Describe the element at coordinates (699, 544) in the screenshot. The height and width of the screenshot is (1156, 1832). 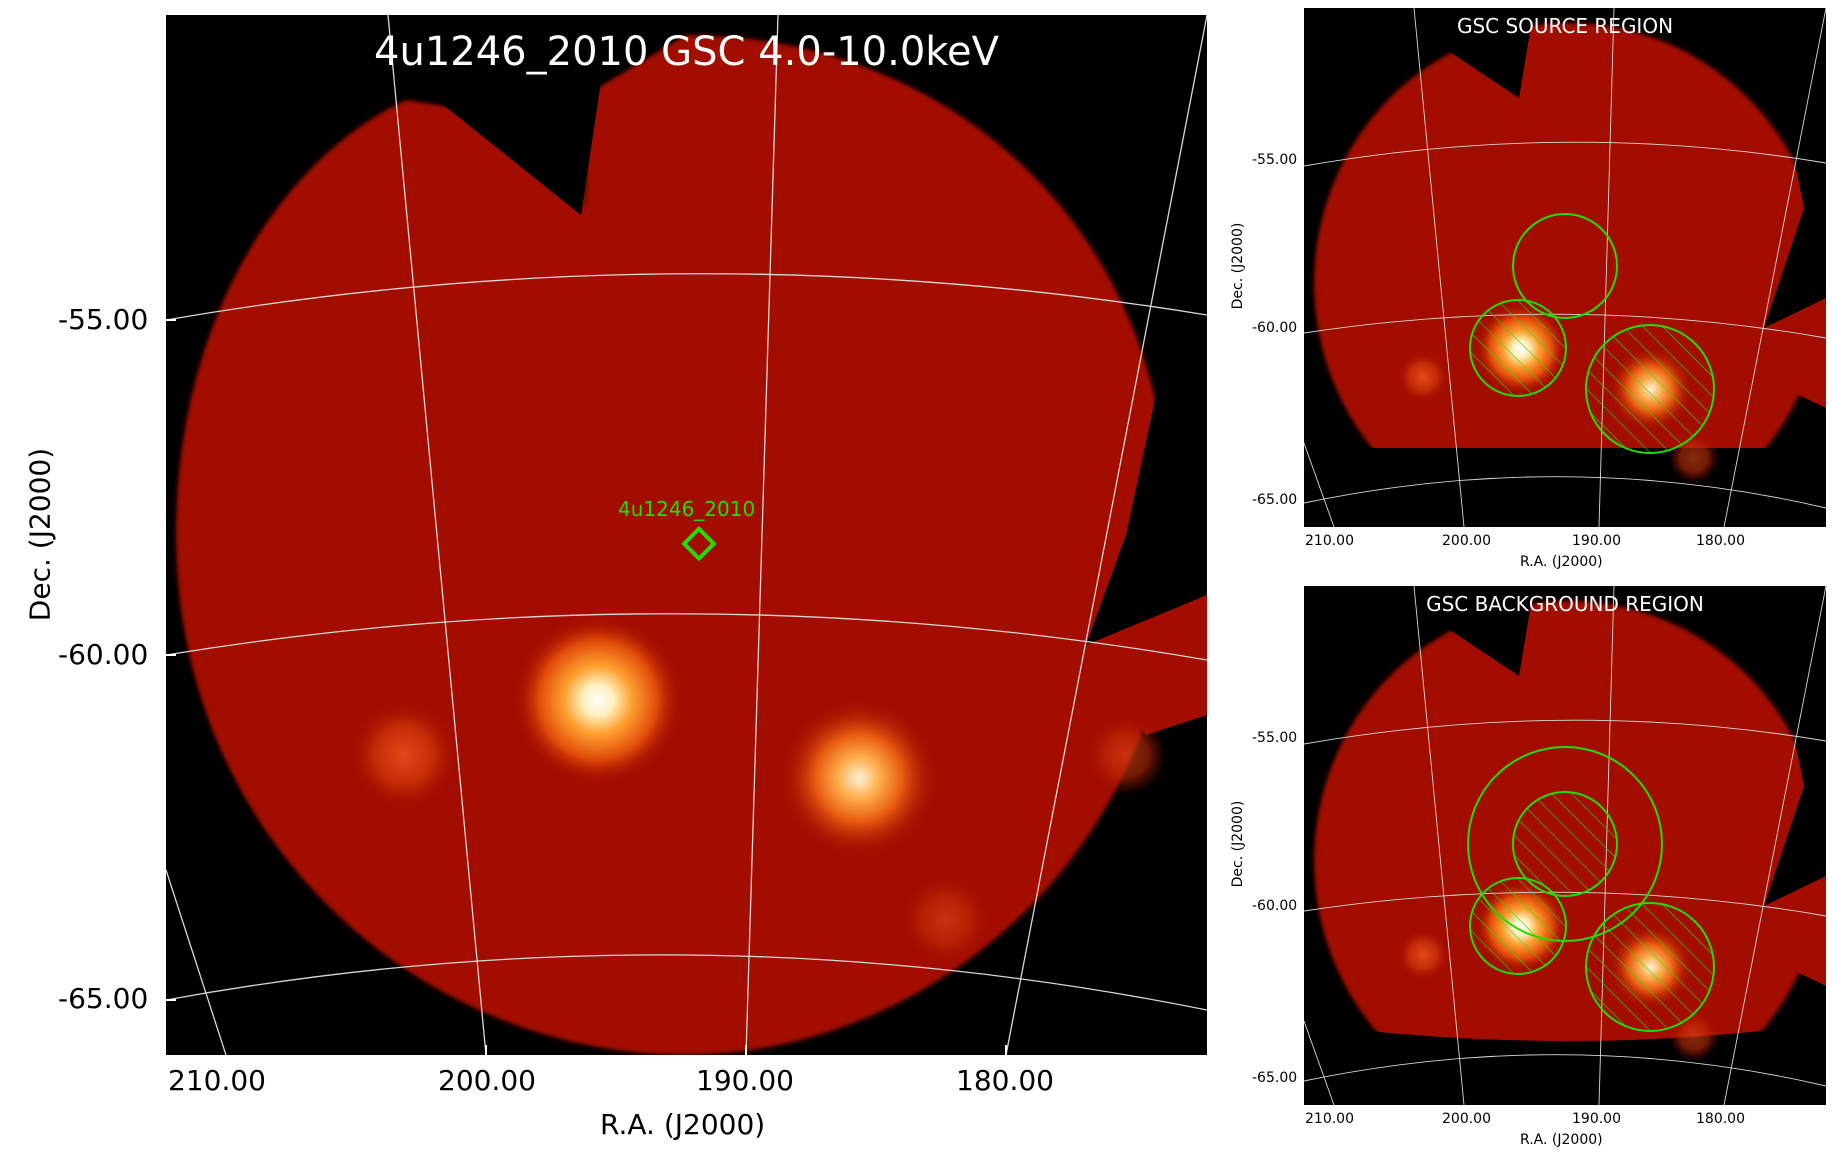
I see `source-marker-diamond` at that location.